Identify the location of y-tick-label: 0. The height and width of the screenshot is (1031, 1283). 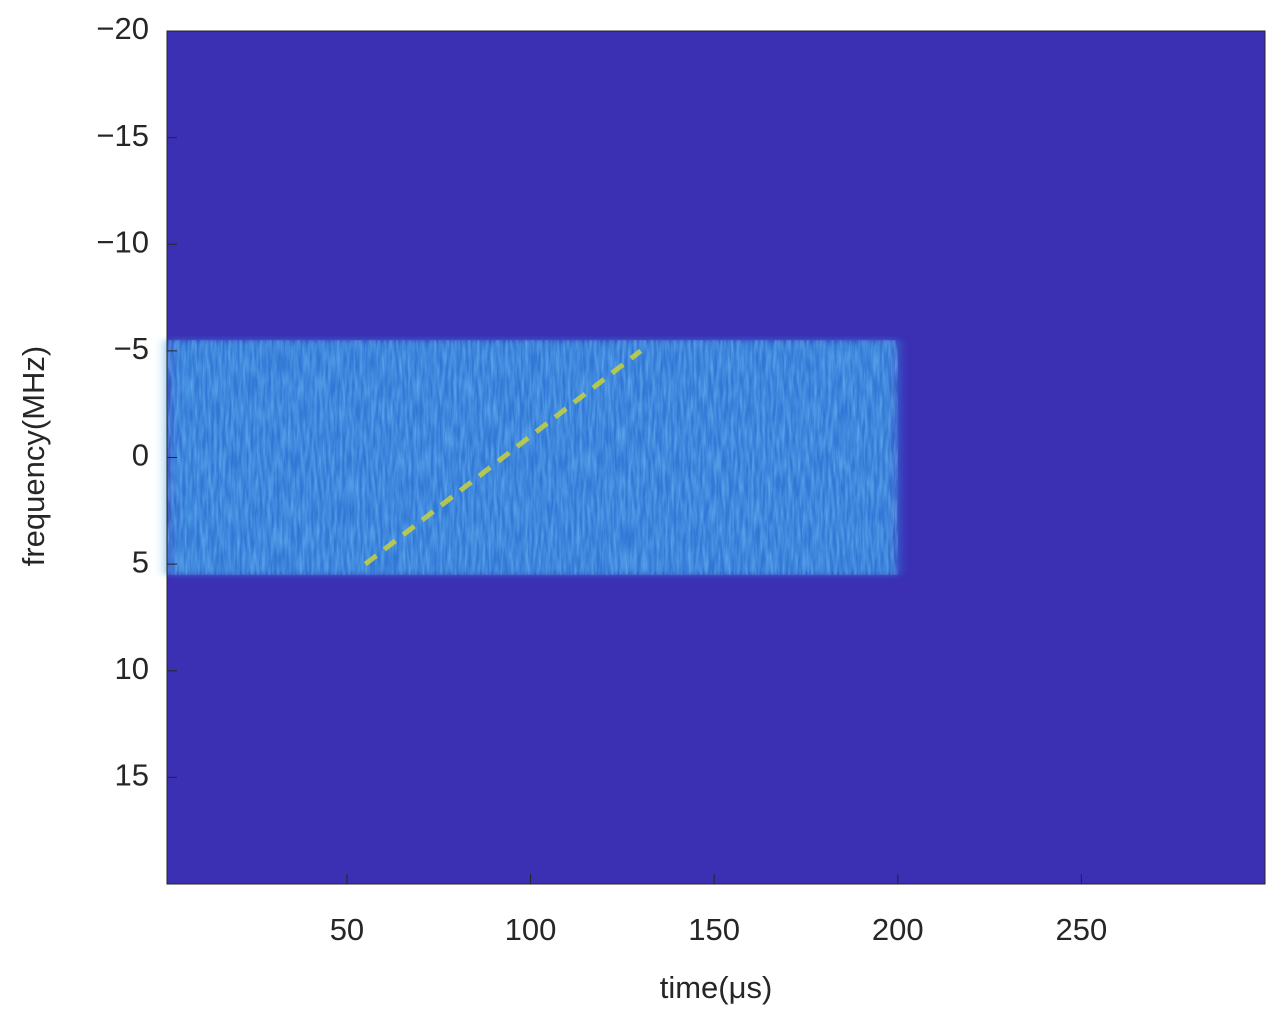
(140, 455).